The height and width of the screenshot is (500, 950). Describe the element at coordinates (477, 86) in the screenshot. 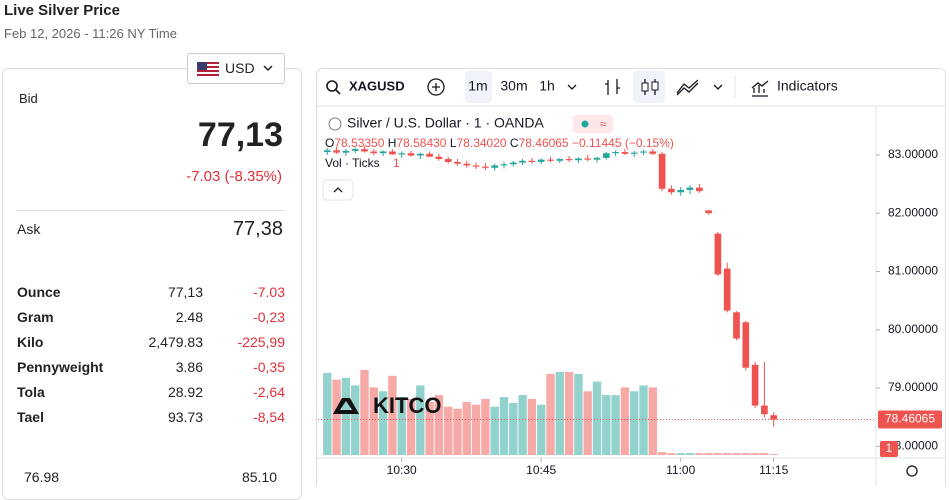

I see `interval: 1m` at that location.